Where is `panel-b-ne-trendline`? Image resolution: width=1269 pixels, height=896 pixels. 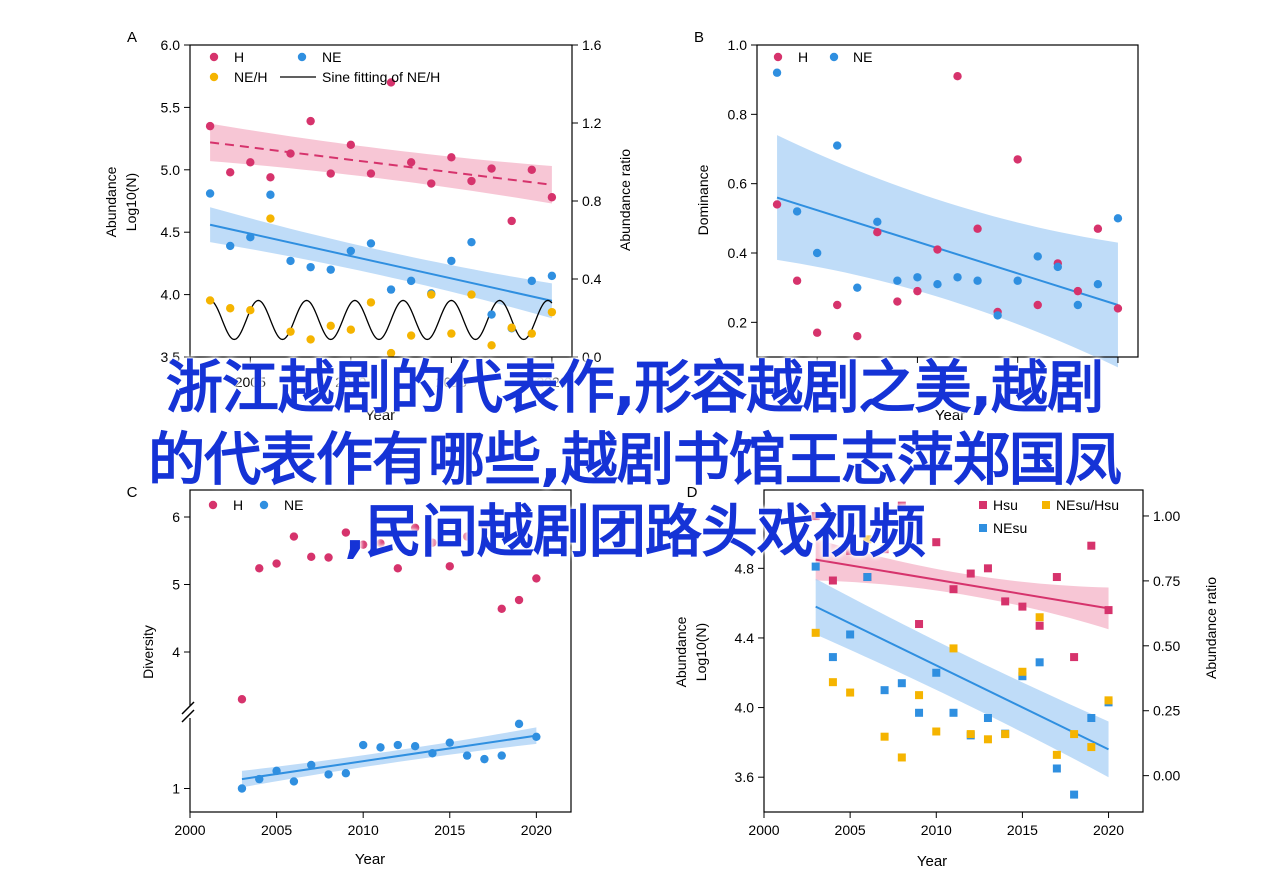
panel-b-ne-trendline is located at coordinates (947, 251).